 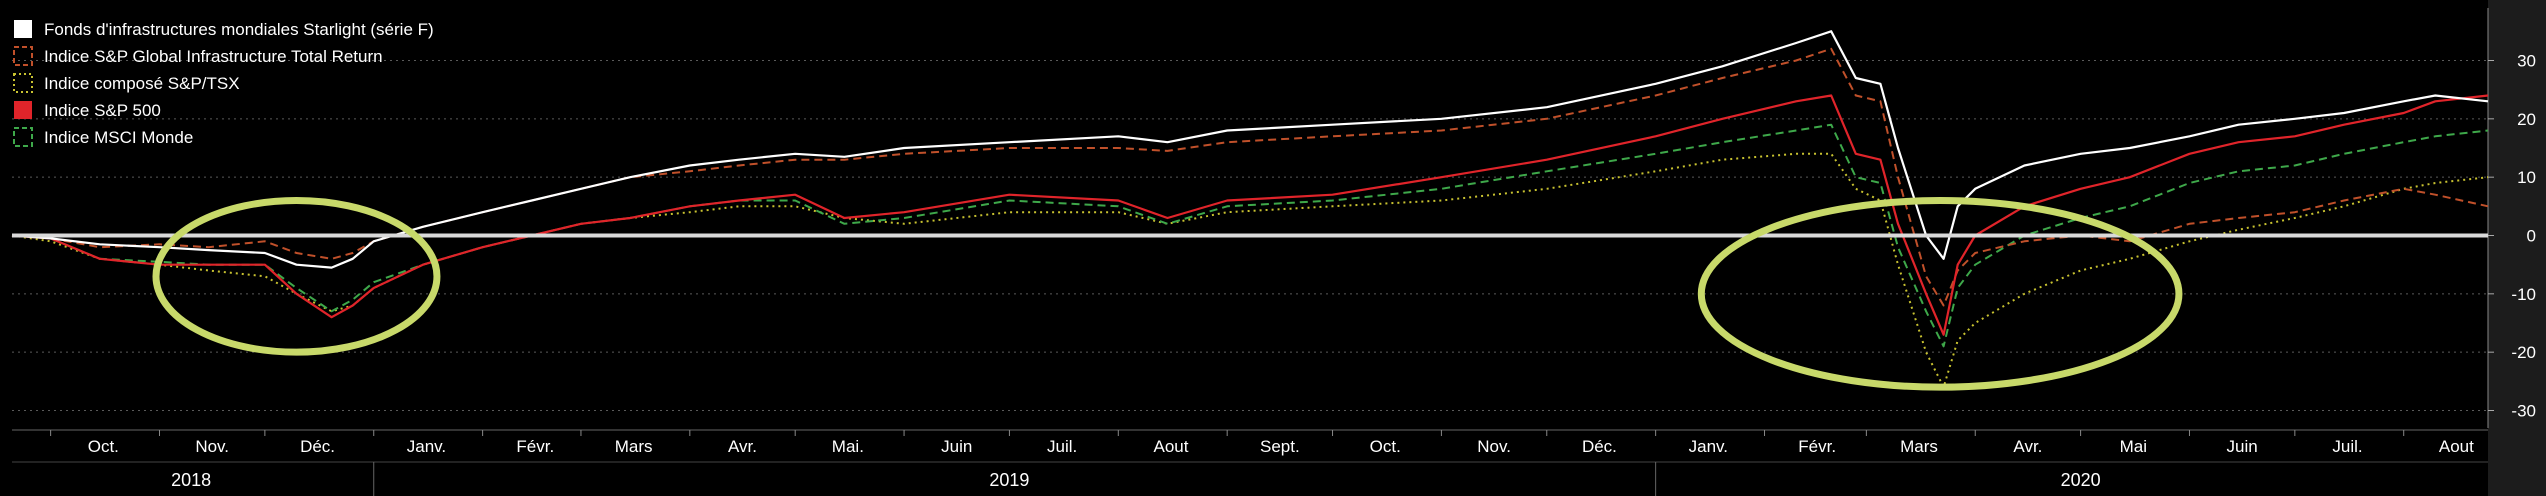 I want to click on year-label: 2020, so click(x=2081, y=480).